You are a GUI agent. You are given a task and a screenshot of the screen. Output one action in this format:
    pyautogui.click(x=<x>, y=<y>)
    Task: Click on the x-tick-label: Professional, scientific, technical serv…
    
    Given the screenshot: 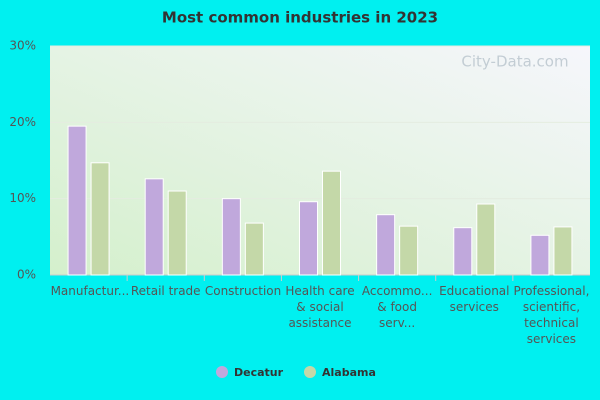 What is the action you would take?
    pyautogui.click(x=551, y=315)
    